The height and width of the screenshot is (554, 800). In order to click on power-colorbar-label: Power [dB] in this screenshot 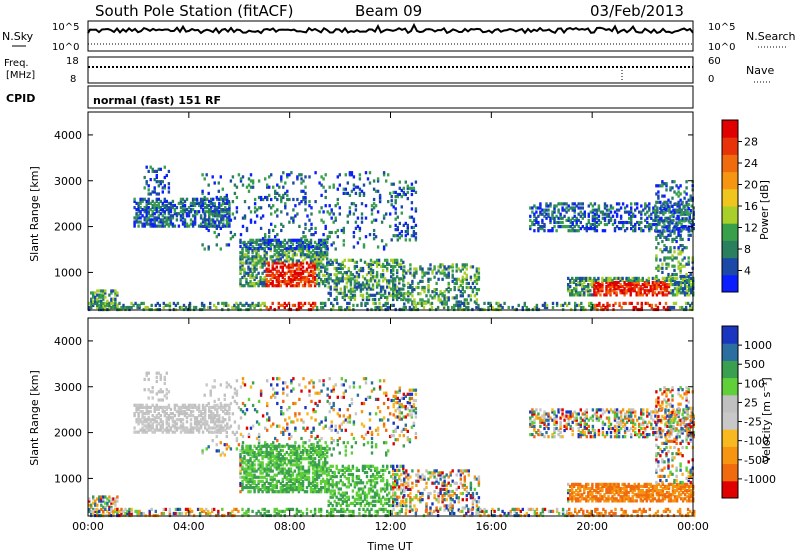, I will do `click(764, 210)`.